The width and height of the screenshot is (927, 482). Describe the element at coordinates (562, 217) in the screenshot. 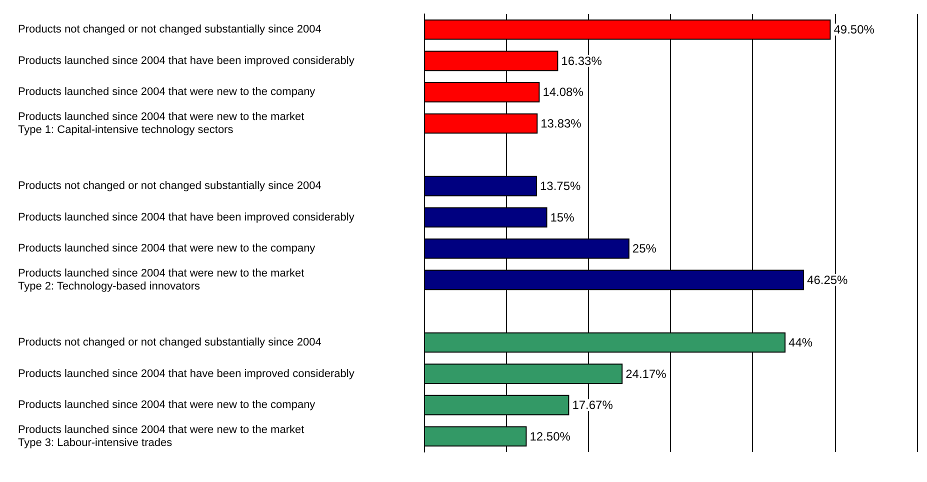

I see `data-label: 15%` at that location.